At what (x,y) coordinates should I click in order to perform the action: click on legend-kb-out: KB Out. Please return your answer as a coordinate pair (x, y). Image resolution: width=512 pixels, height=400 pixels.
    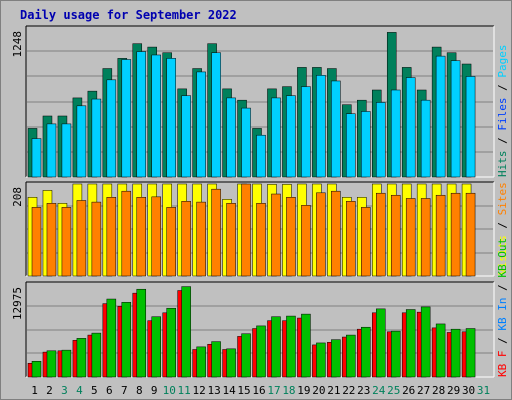
    Looking at the image, I should click on (502, 258).